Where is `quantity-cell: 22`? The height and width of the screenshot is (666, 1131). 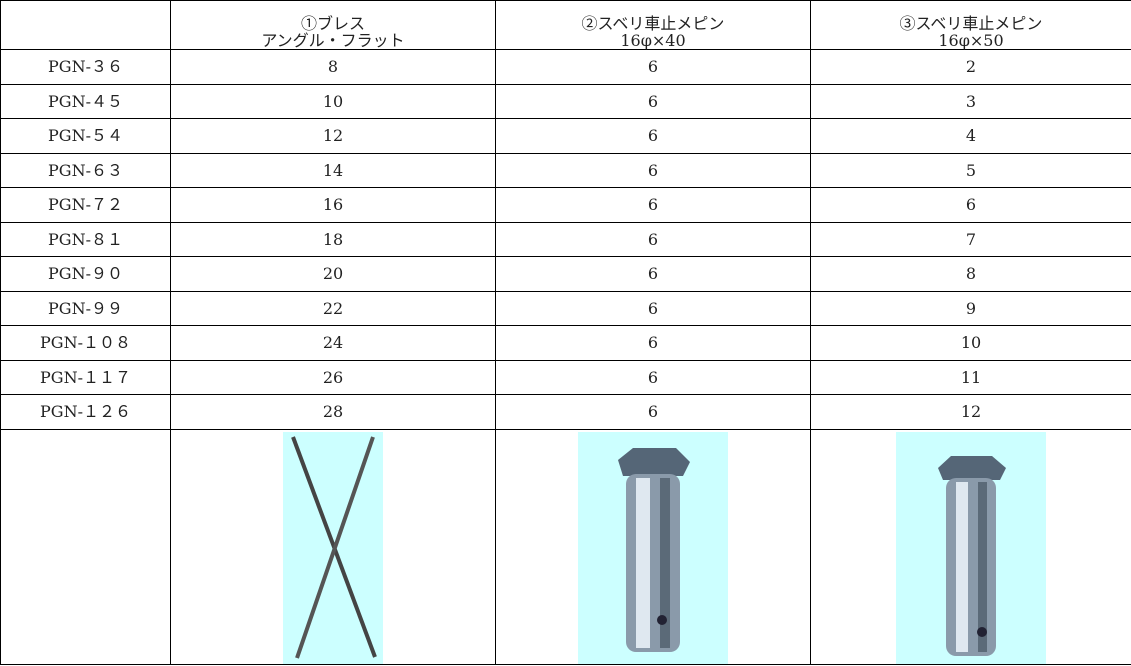 quantity-cell: 22 is located at coordinates (333, 308).